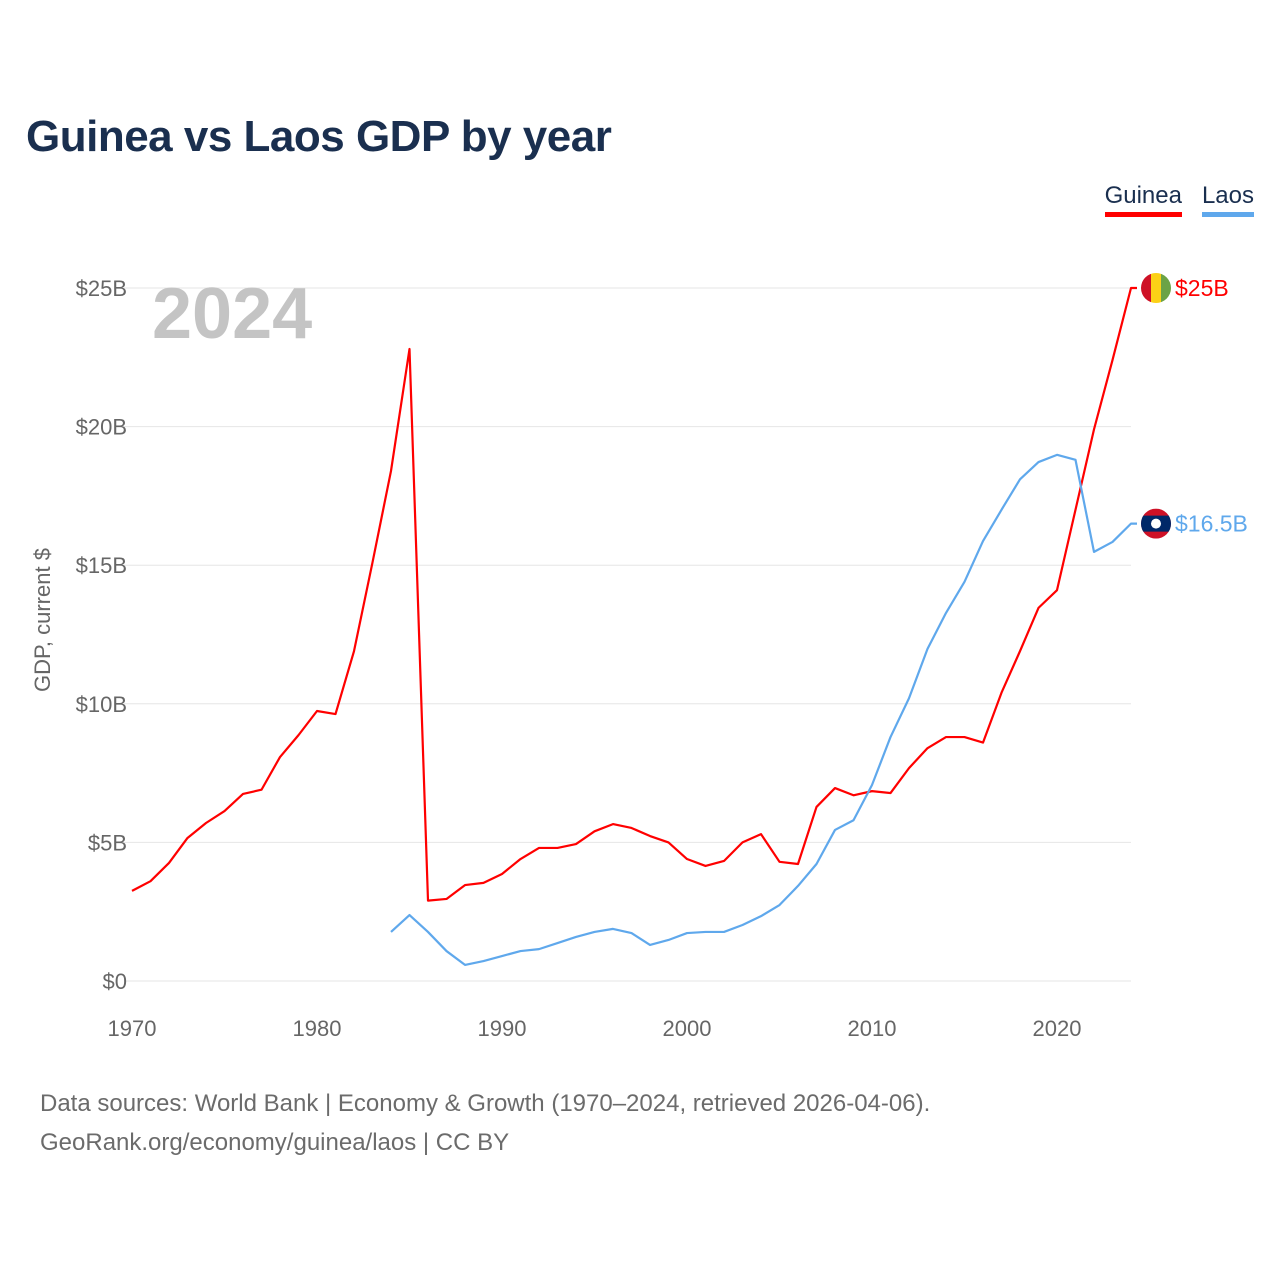  I want to click on x-tick-label: 2000, so click(687, 1028).